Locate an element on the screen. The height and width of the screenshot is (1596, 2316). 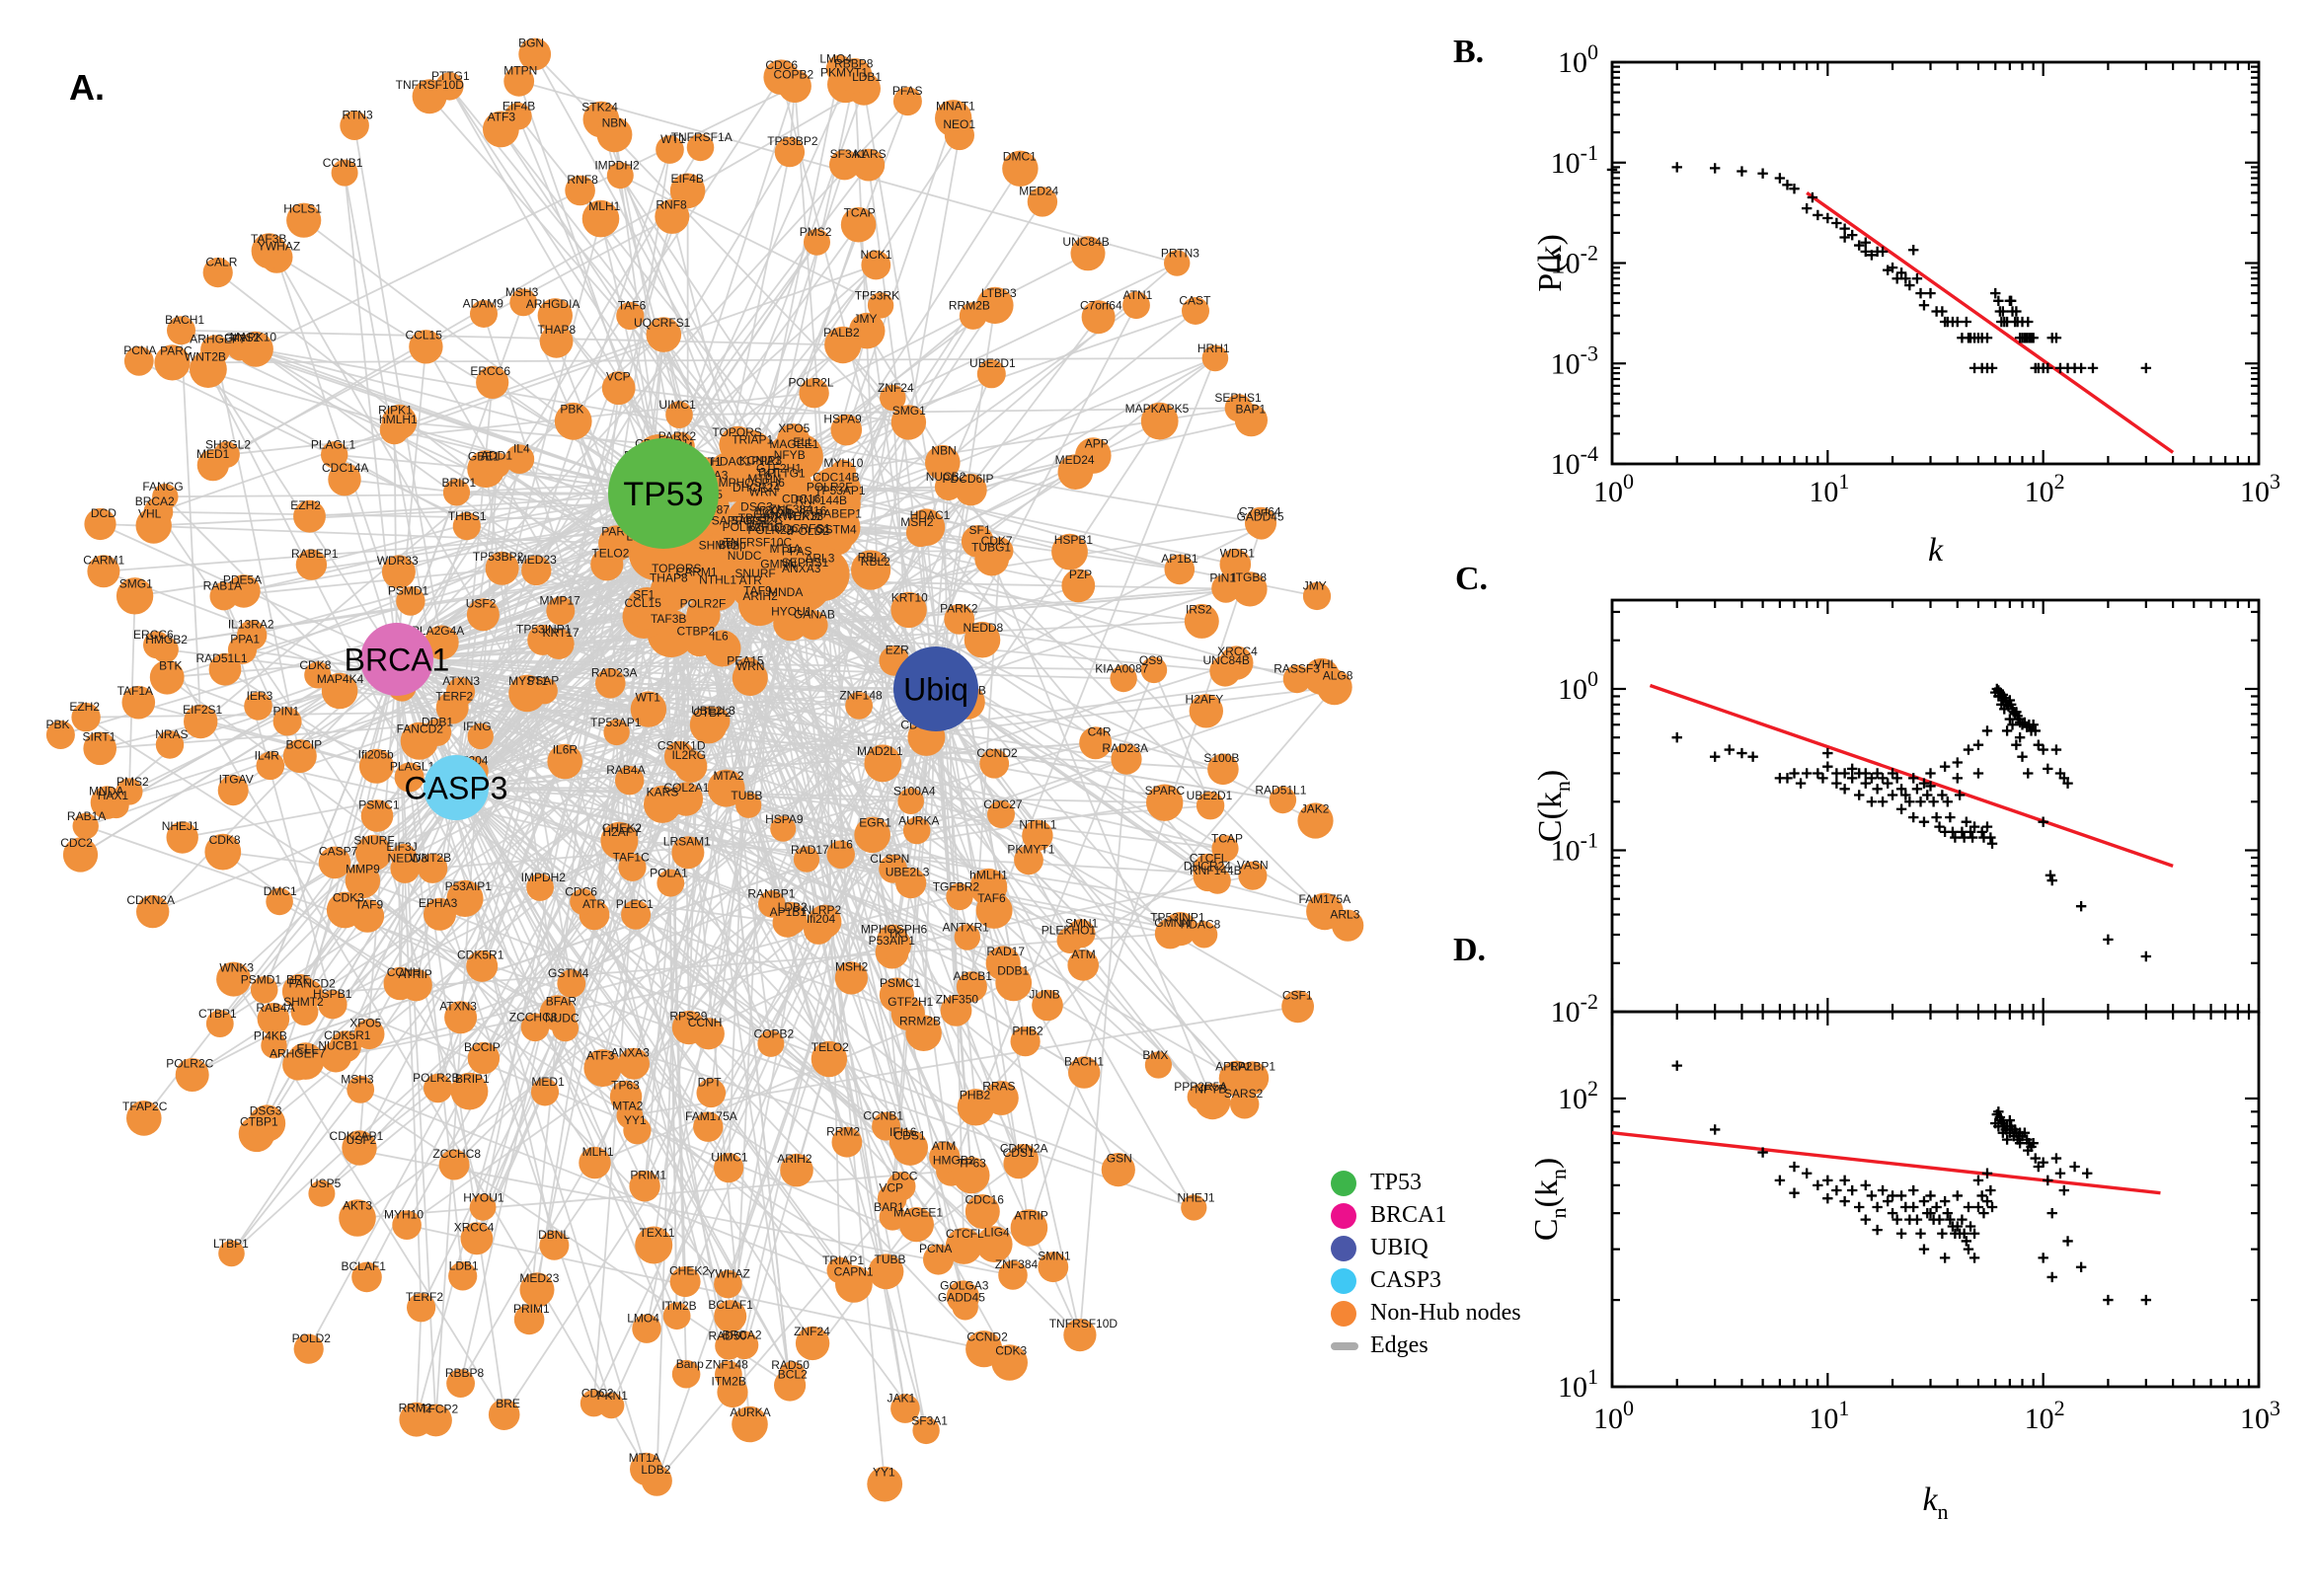
legend-edge-swatch is located at coordinates (1345, 1346).